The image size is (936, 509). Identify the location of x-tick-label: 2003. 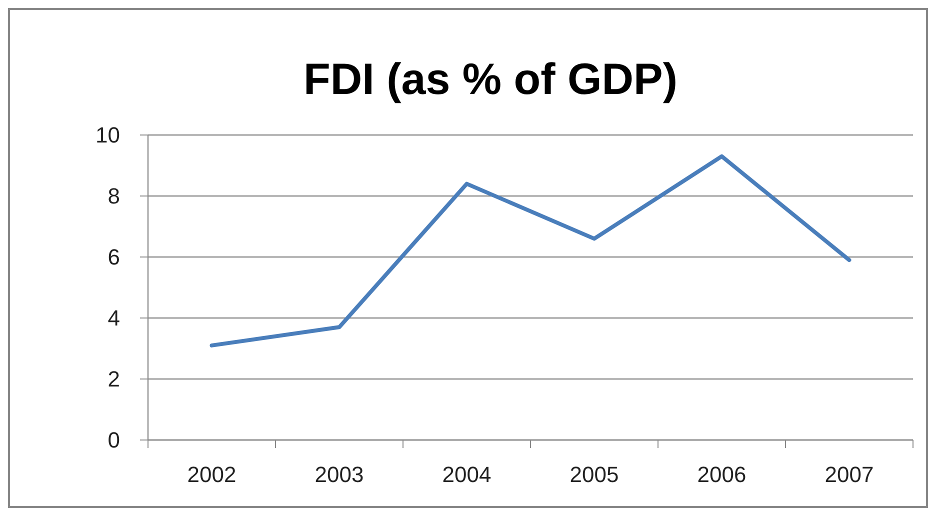
(339, 474).